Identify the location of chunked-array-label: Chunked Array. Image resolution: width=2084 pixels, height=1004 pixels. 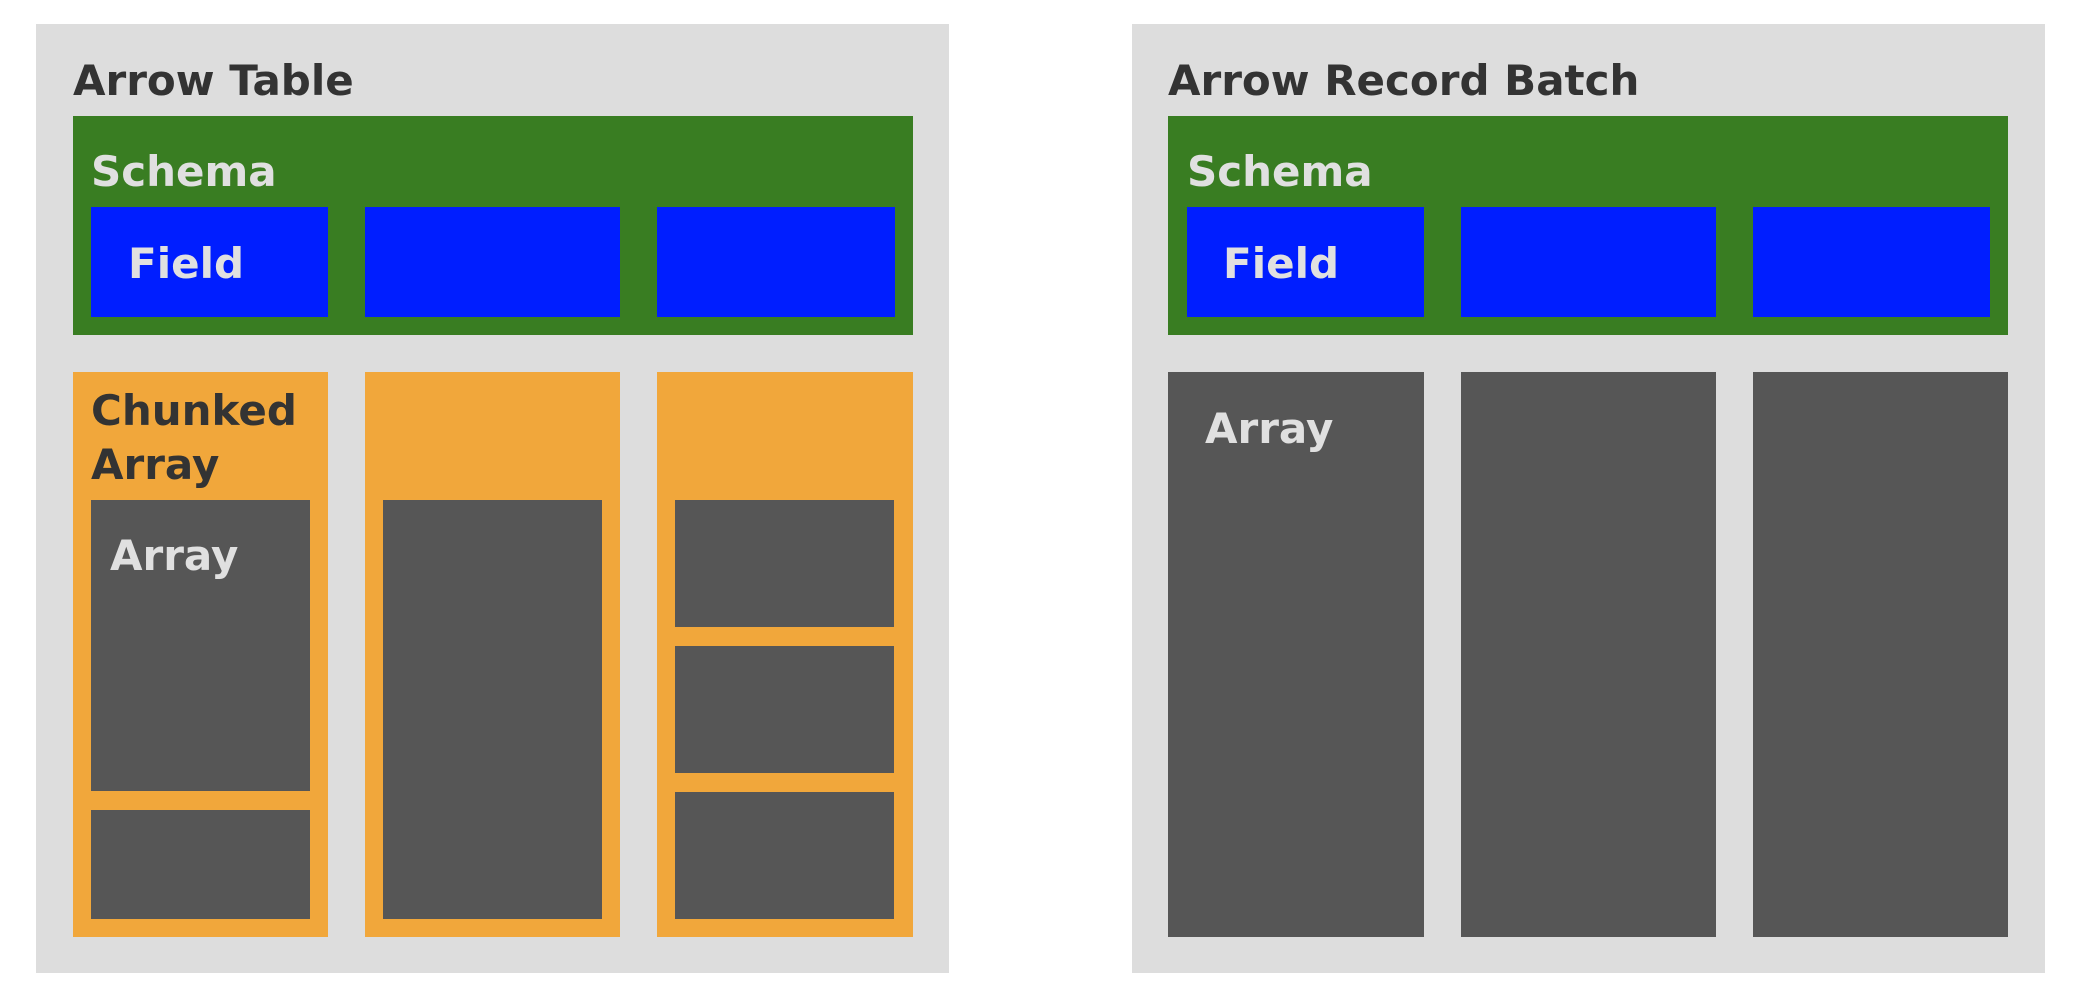
(194, 437).